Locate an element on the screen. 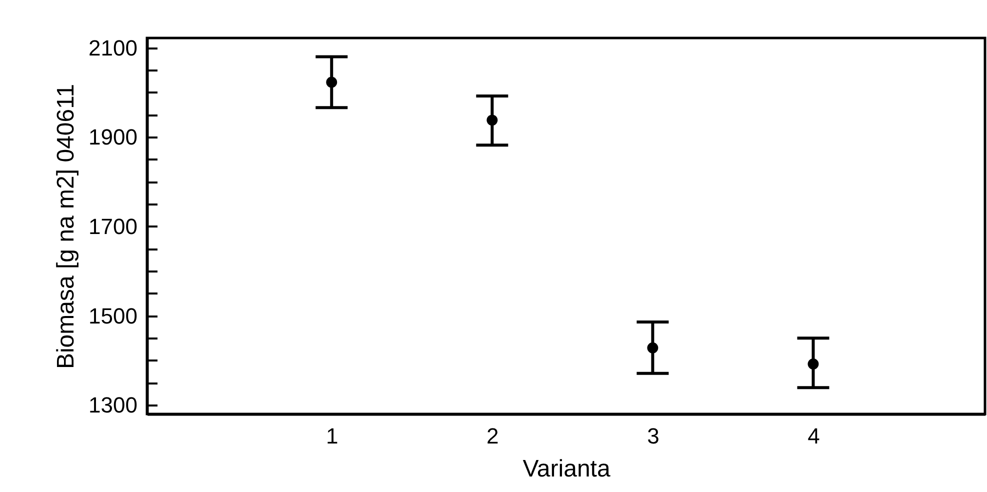 The width and height of the screenshot is (987, 492). y-tick-label: 1300 is located at coordinates (113, 405).